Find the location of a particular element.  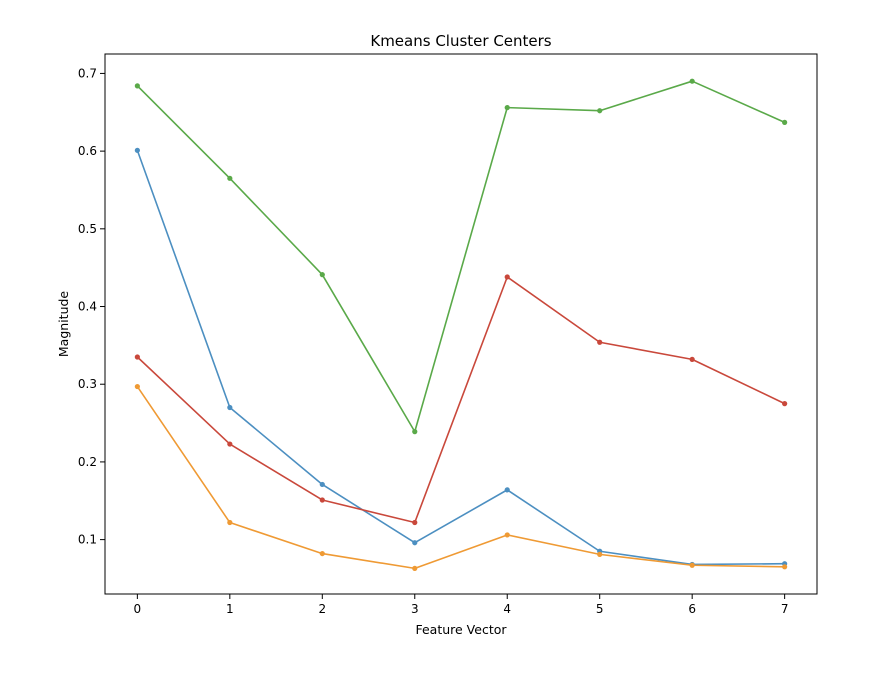

x-tick-label: 5 is located at coordinates (600, 609).